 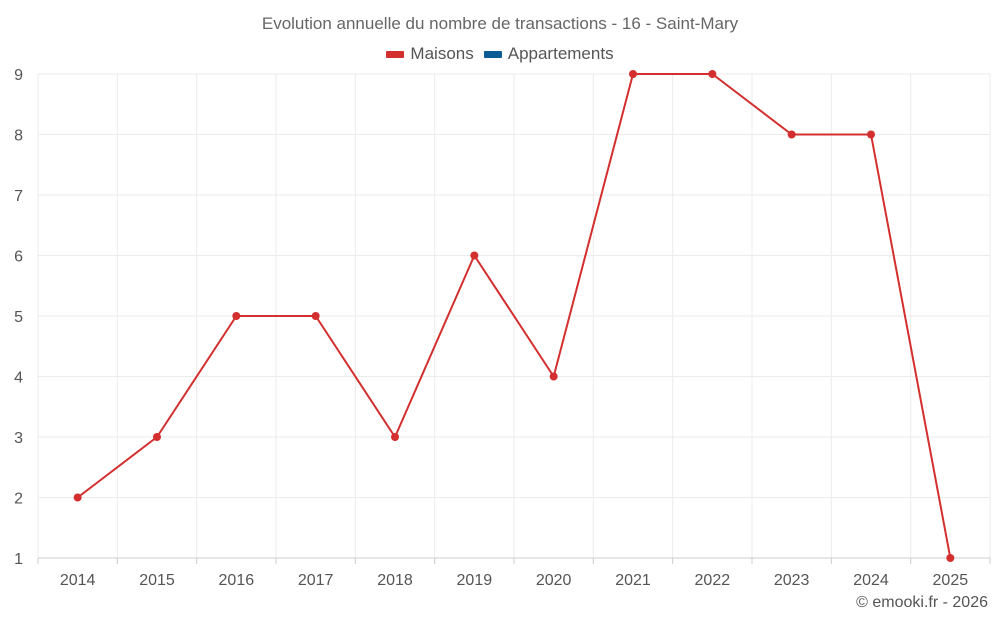 What do you see at coordinates (560, 53) in the screenshot?
I see `legend-label-appartements: Appartements` at bounding box center [560, 53].